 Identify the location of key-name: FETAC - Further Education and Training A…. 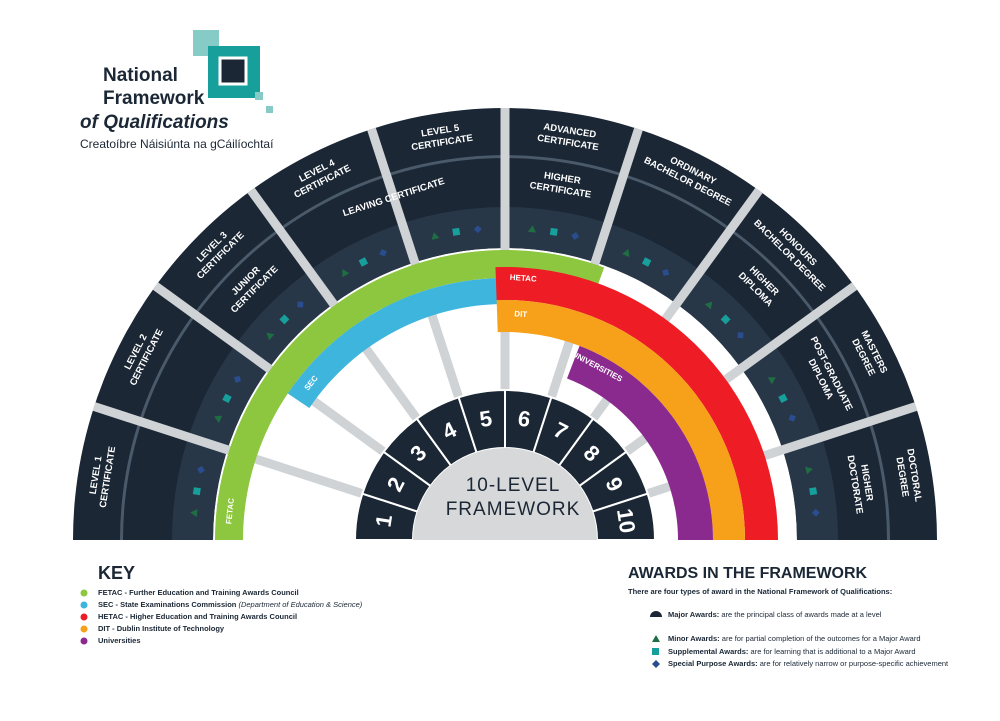
(198, 592).